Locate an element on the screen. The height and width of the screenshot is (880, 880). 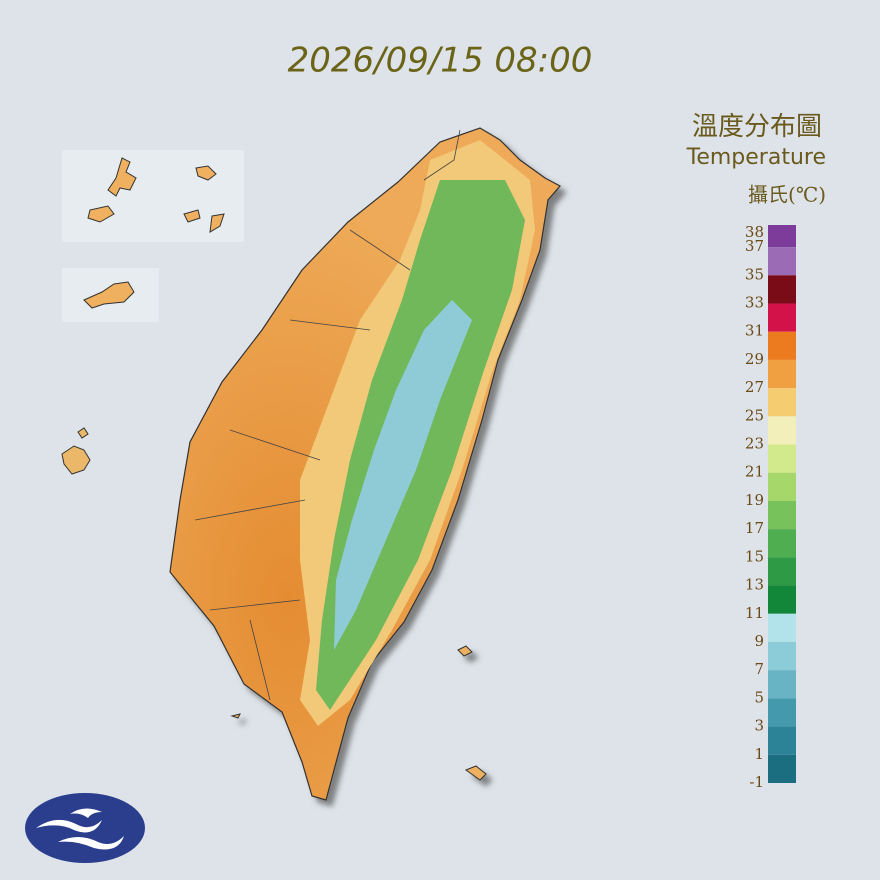
tick-label: 31 is located at coordinates (754, 331).